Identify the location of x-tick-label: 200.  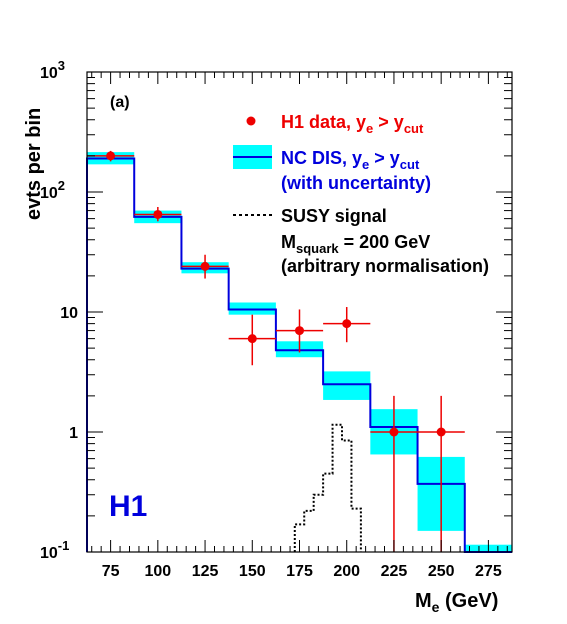
(346, 571).